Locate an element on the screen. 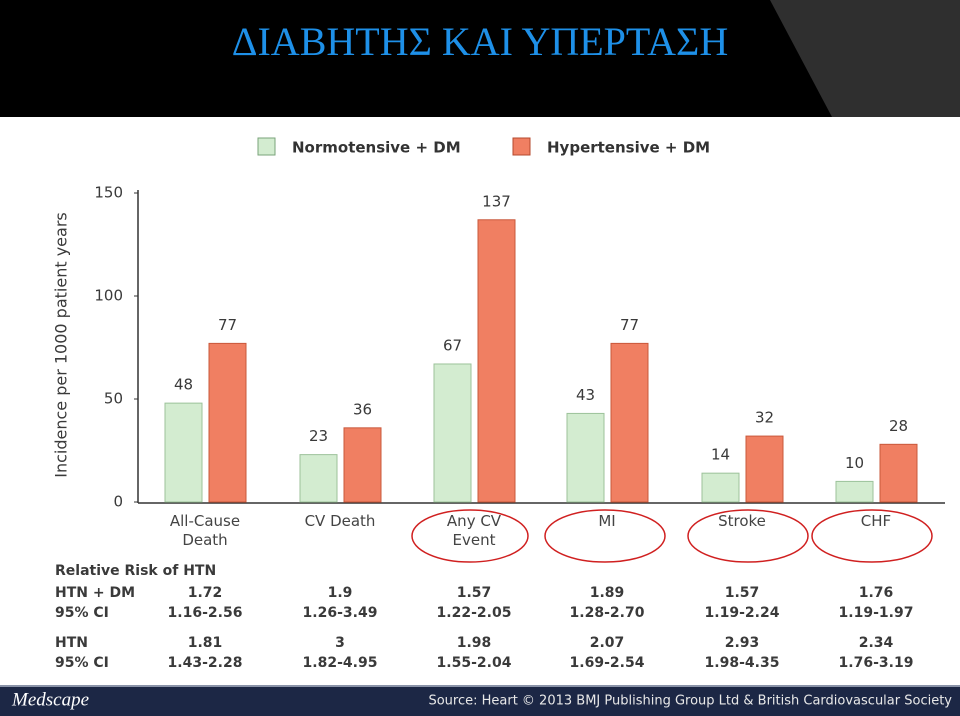  x-tick-label: All-Cause Death is located at coordinates (205, 530).